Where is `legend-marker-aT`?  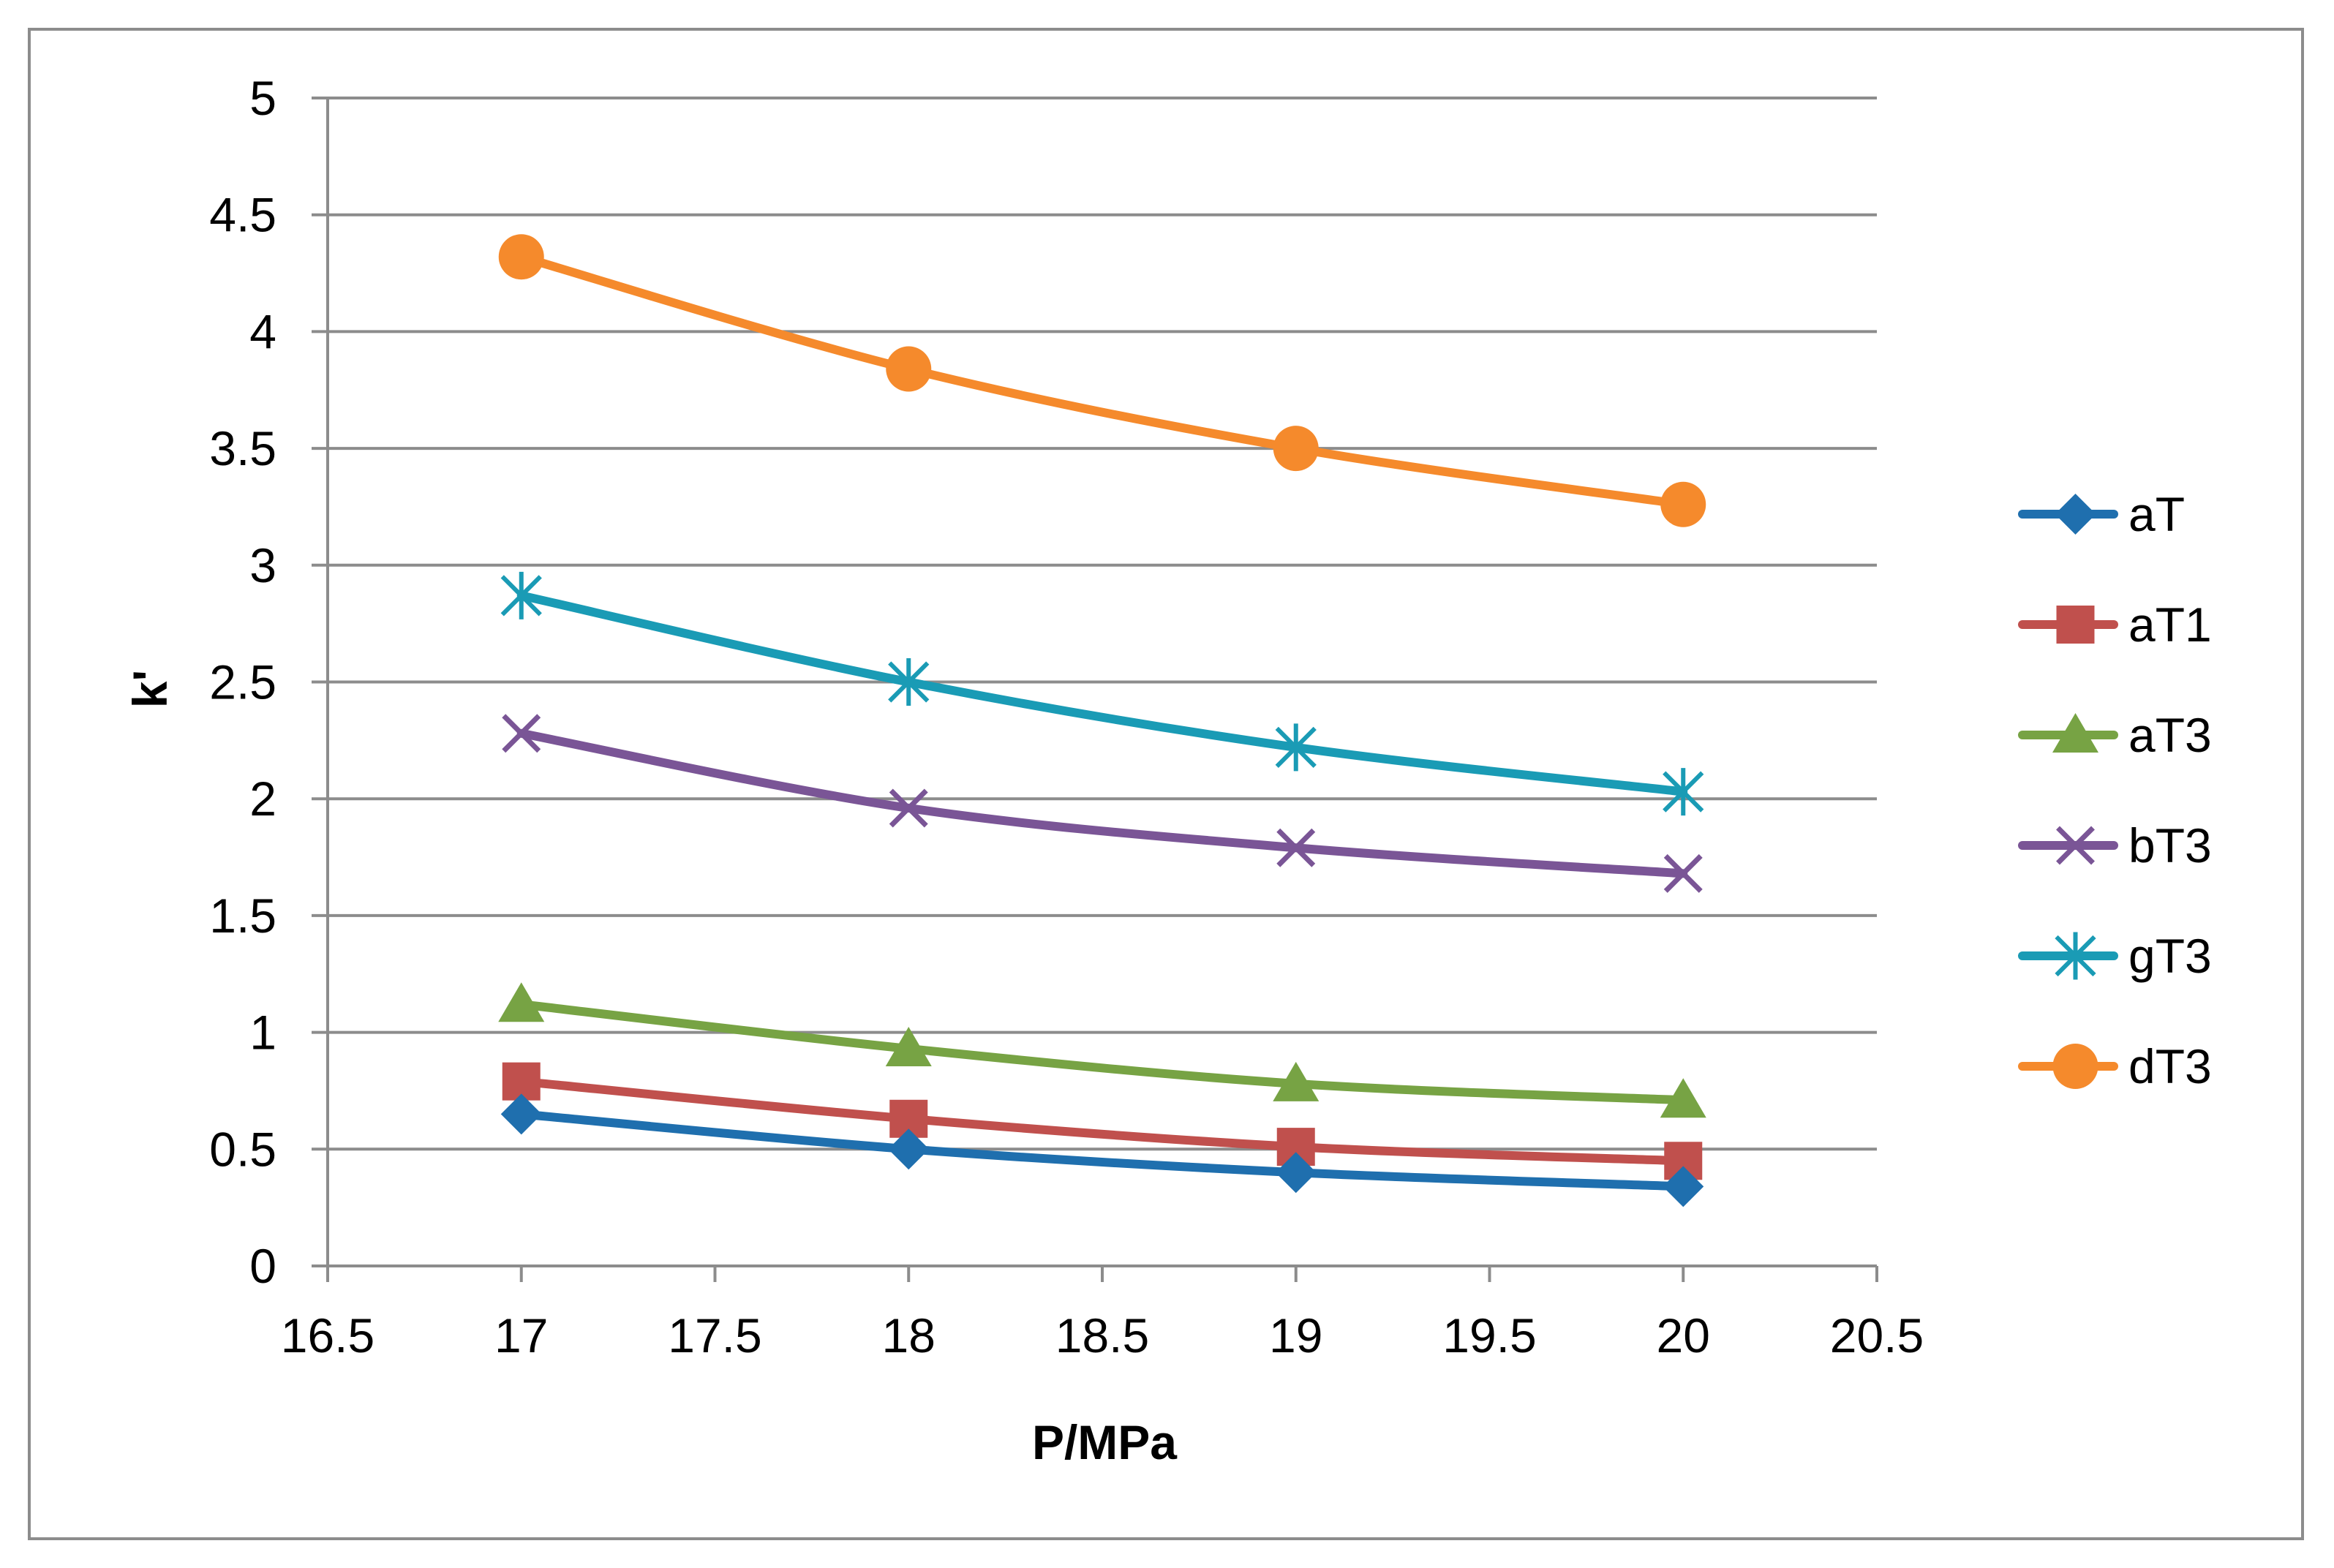 legend-marker-aT is located at coordinates (2076, 514).